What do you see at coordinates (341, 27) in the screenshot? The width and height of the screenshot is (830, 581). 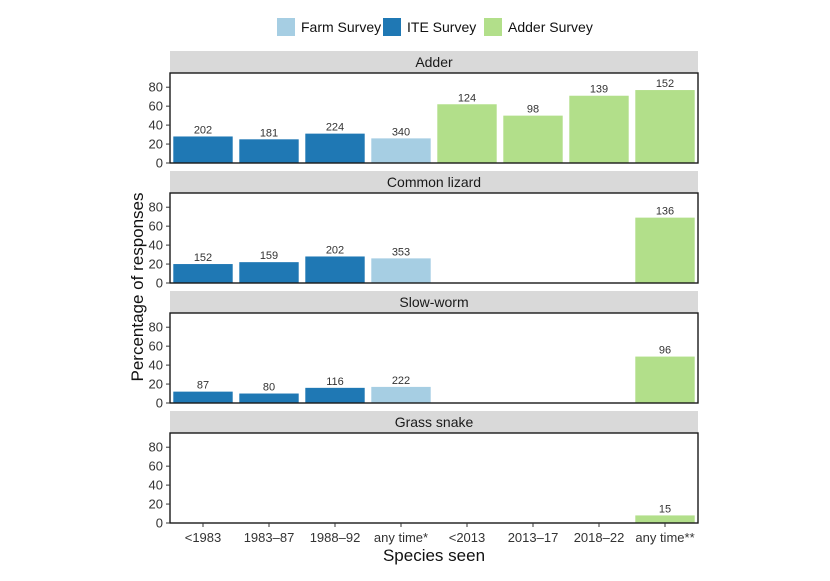 I see `legend-label: Farm Survey` at bounding box center [341, 27].